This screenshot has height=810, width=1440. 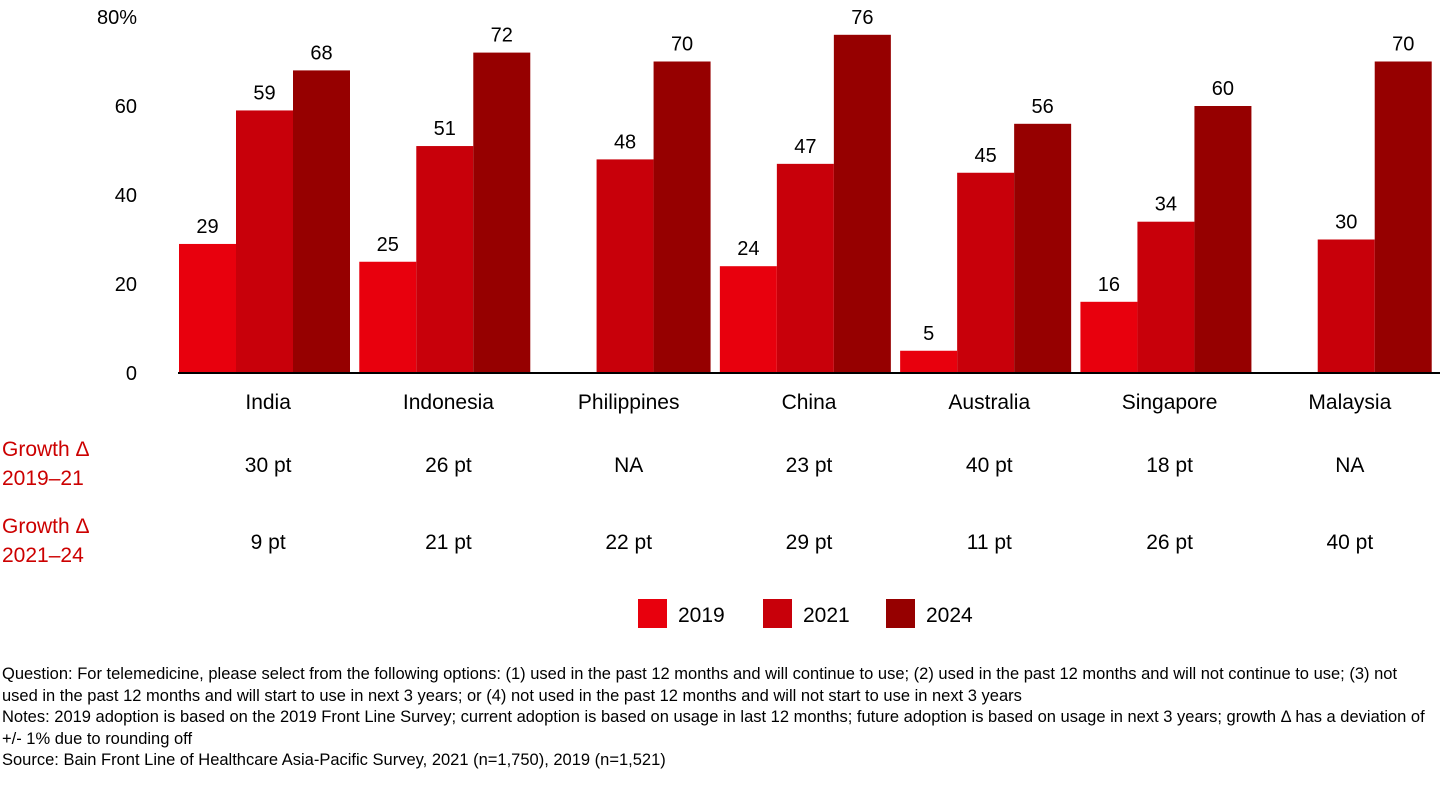 What do you see at coordinates (448, 542) in the screenshot?
I see `growth-value-2-indonesia: 21 pt` at bounding box center [448, 542].